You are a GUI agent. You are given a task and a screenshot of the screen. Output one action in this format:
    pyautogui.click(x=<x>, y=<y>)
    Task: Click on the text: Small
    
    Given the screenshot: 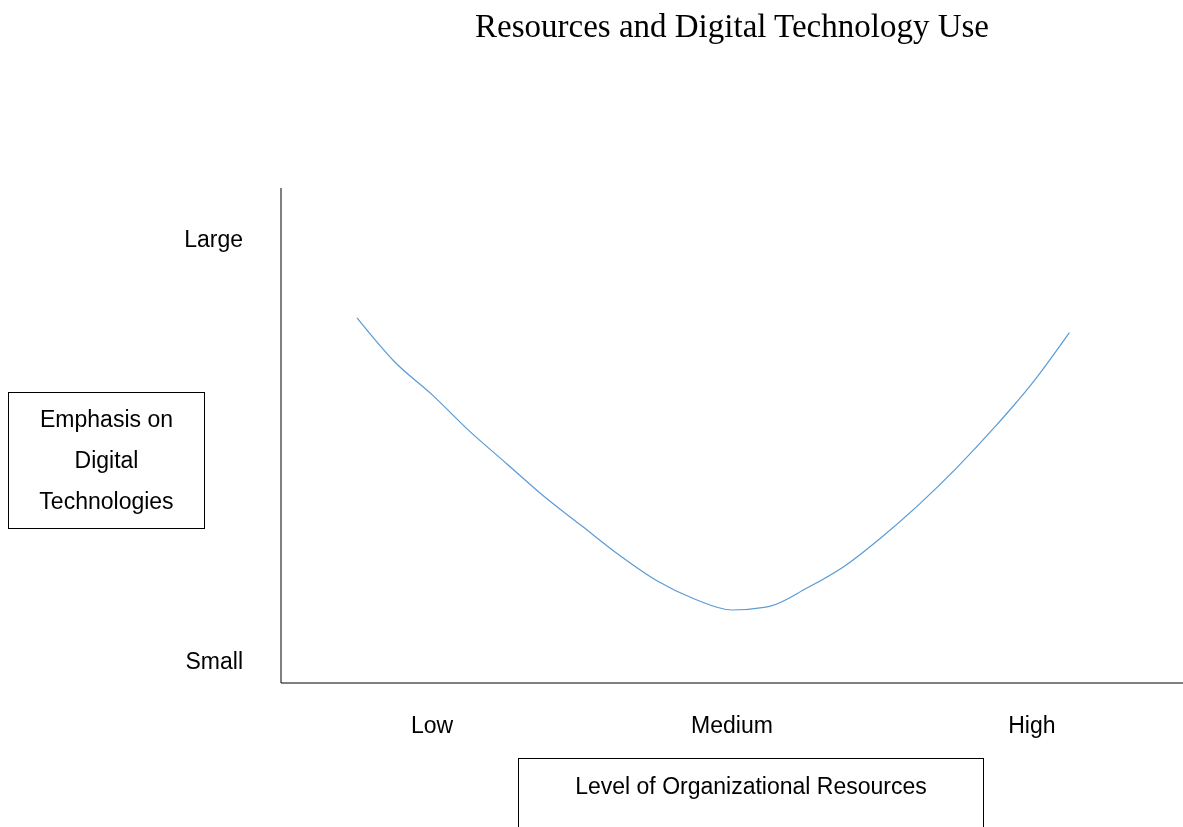 What is the action you would take?
    pyautogui.click(x=214, y=661)
    